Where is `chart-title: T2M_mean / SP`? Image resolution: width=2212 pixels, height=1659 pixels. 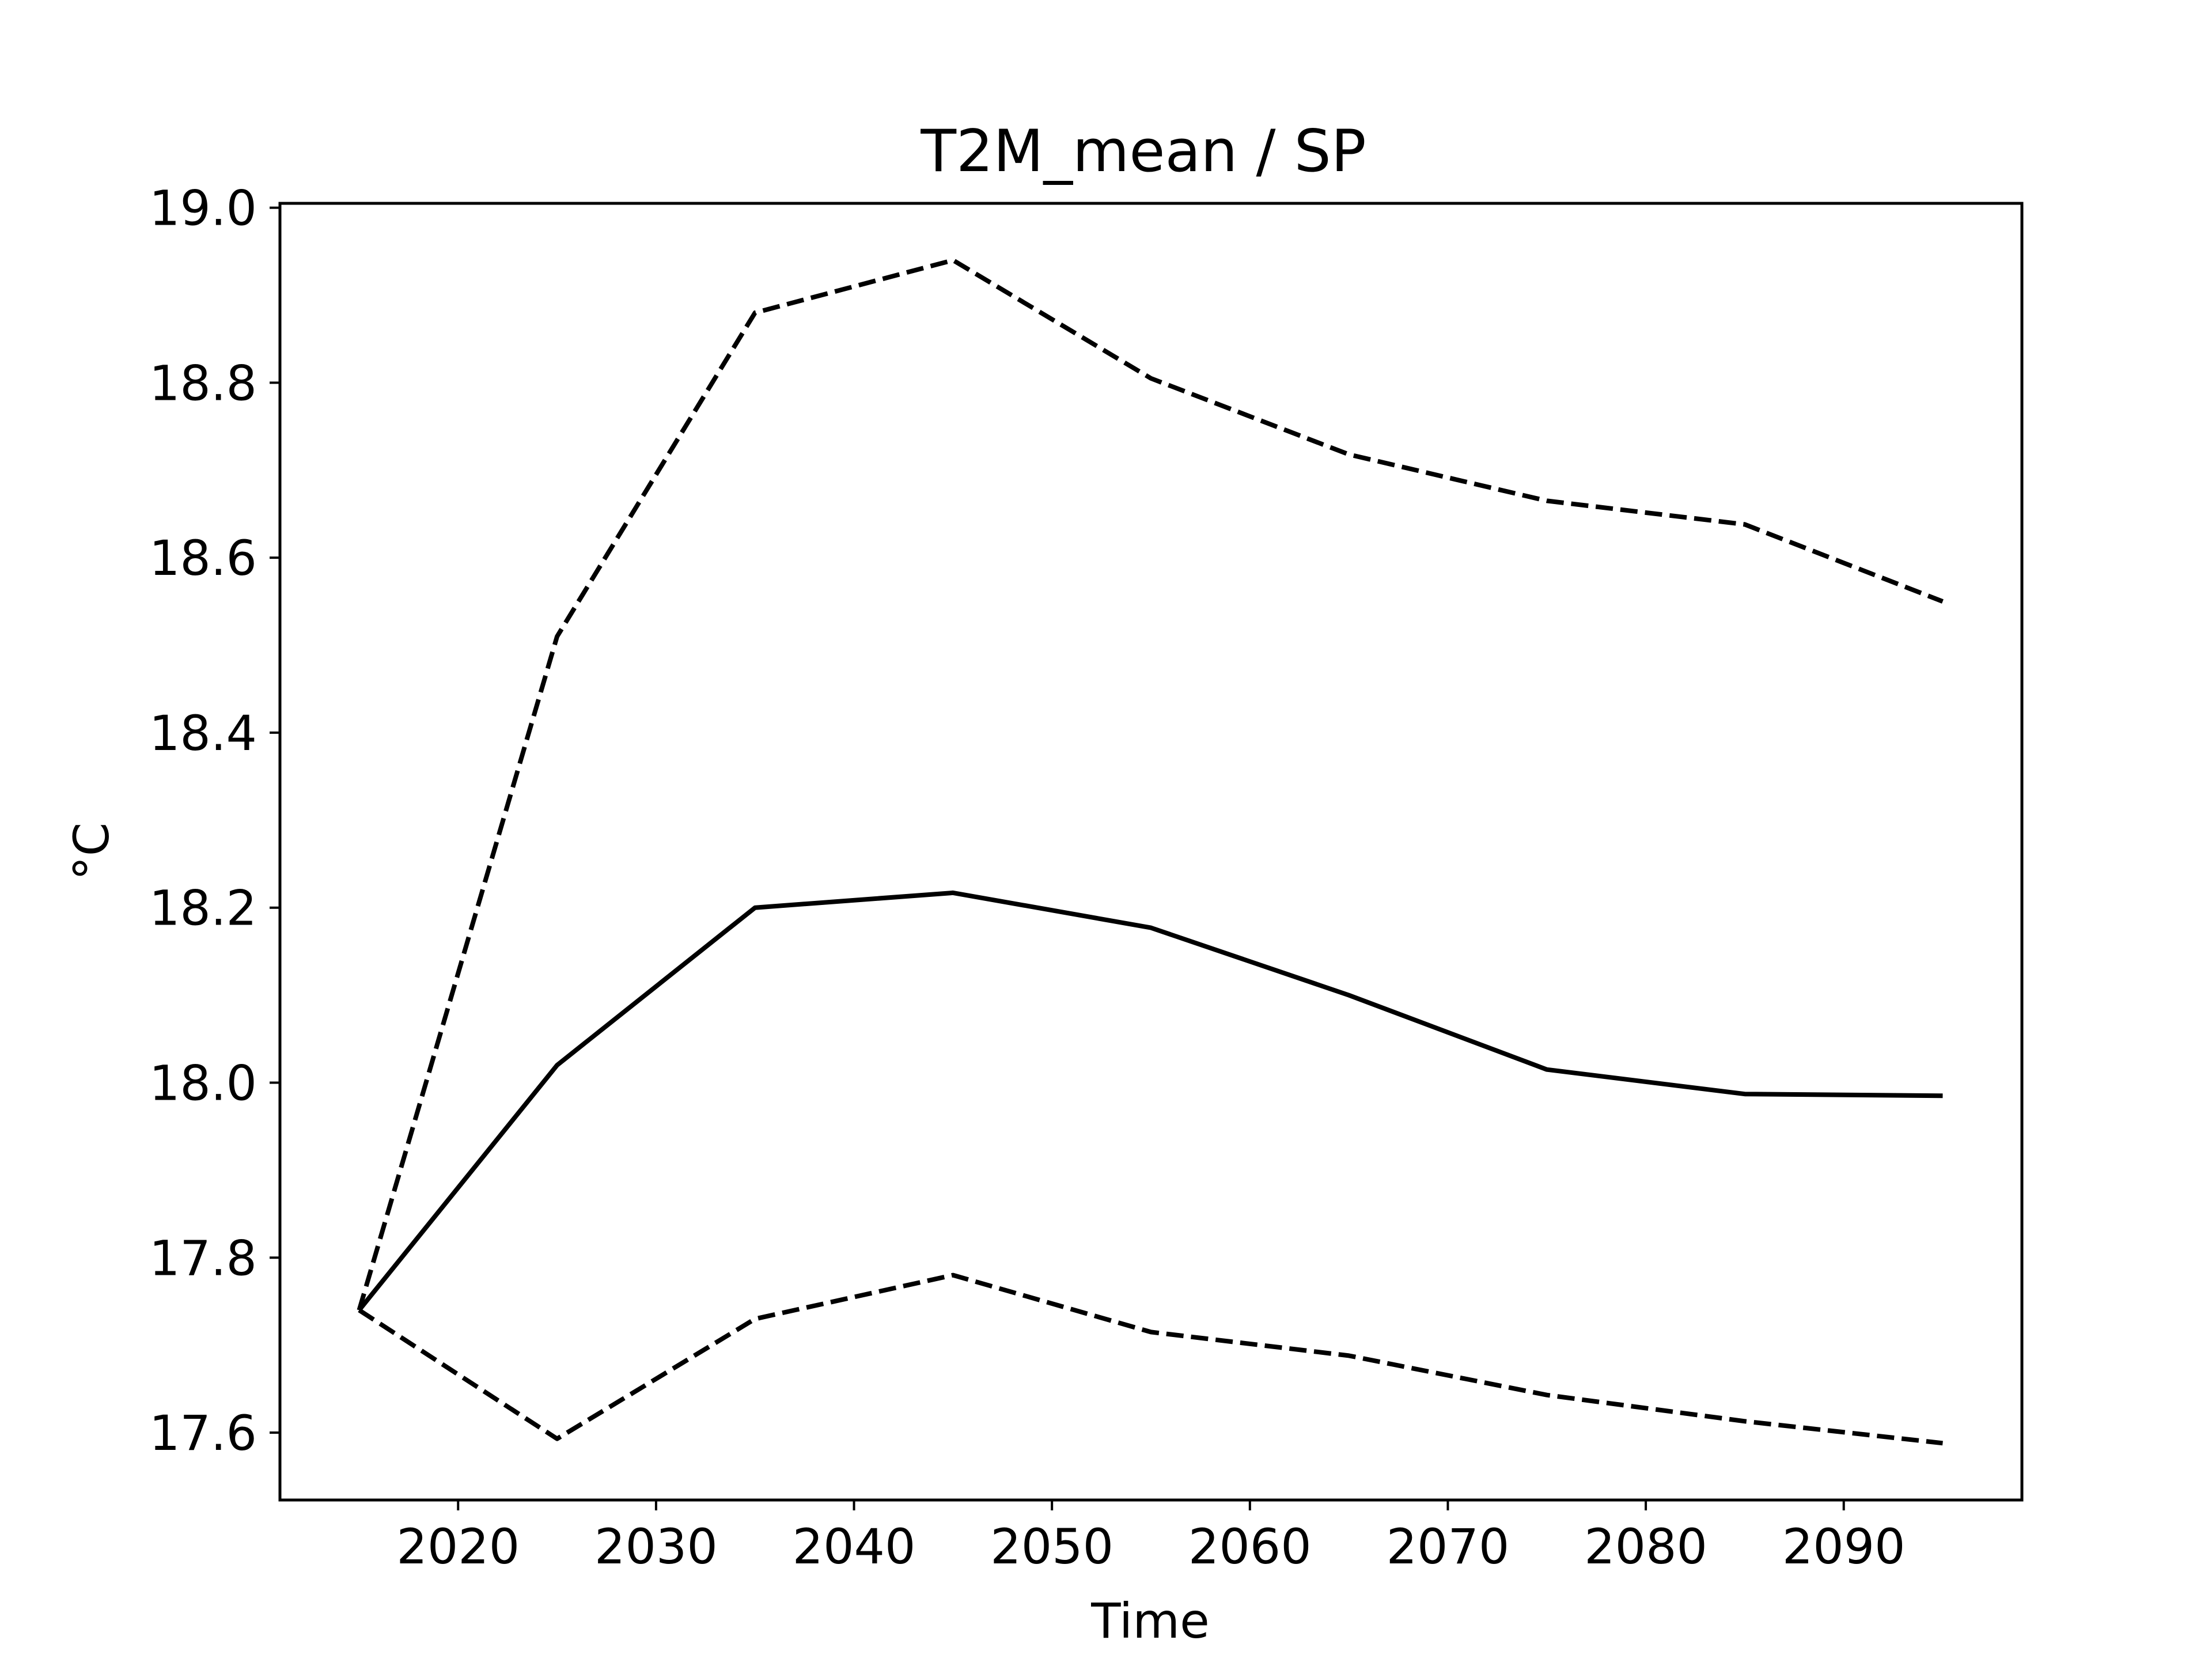
chart-title: T2M_mean / SP is located at coordinates (1143, 151).